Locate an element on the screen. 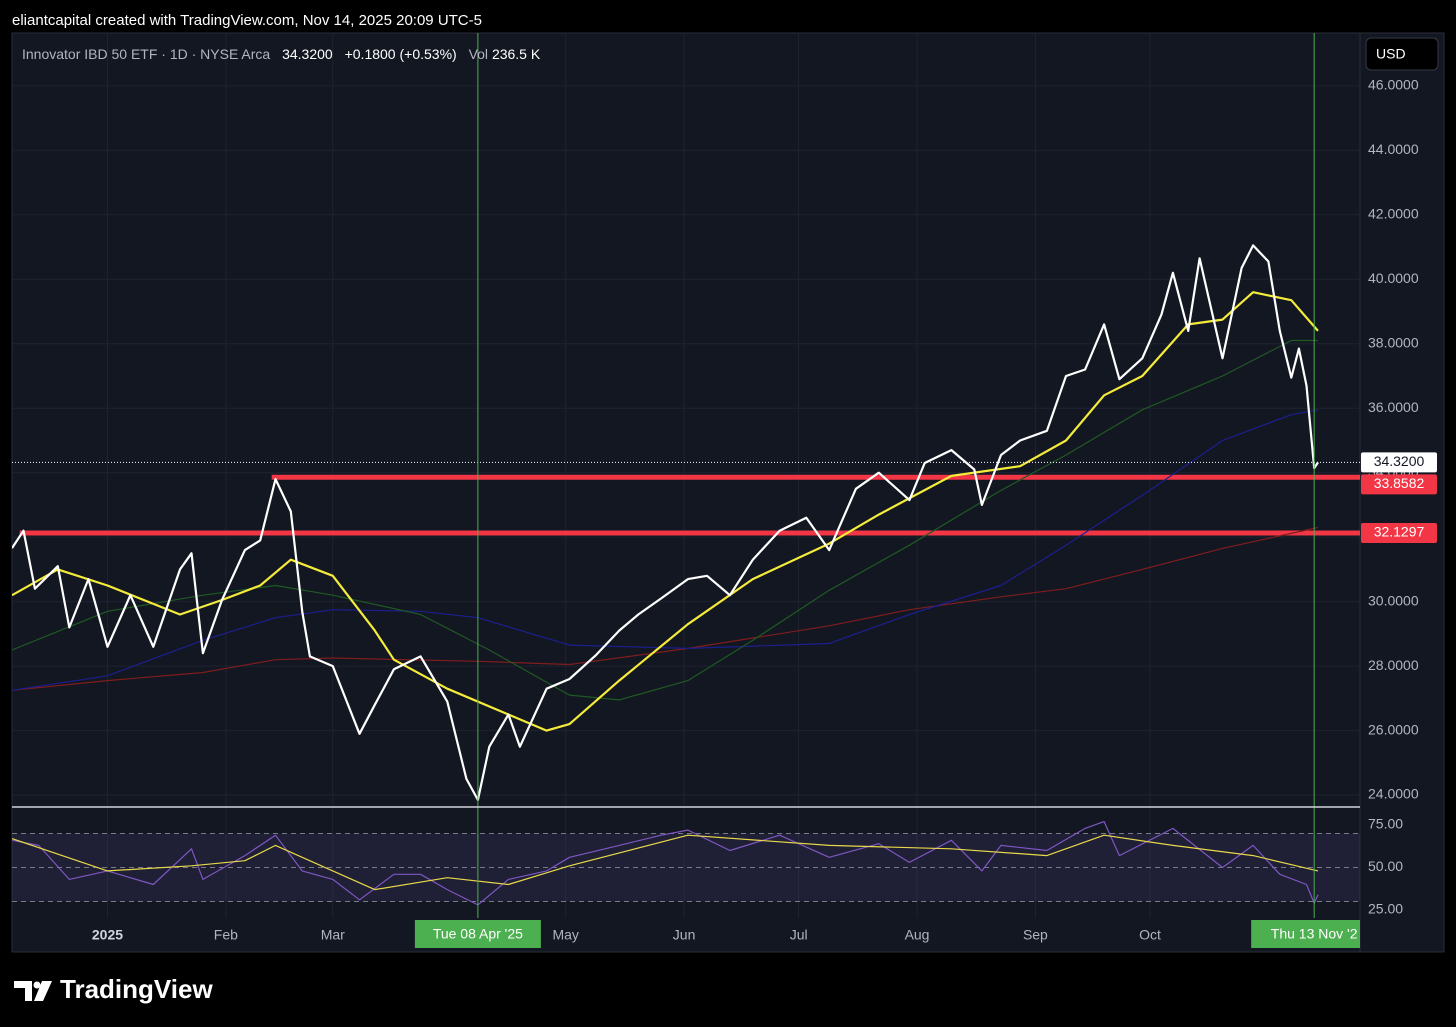 Image resolution: width=1456 pixels, height=1027 pixels. x-tick-label: Sep is located at coordinates (1035, 935).